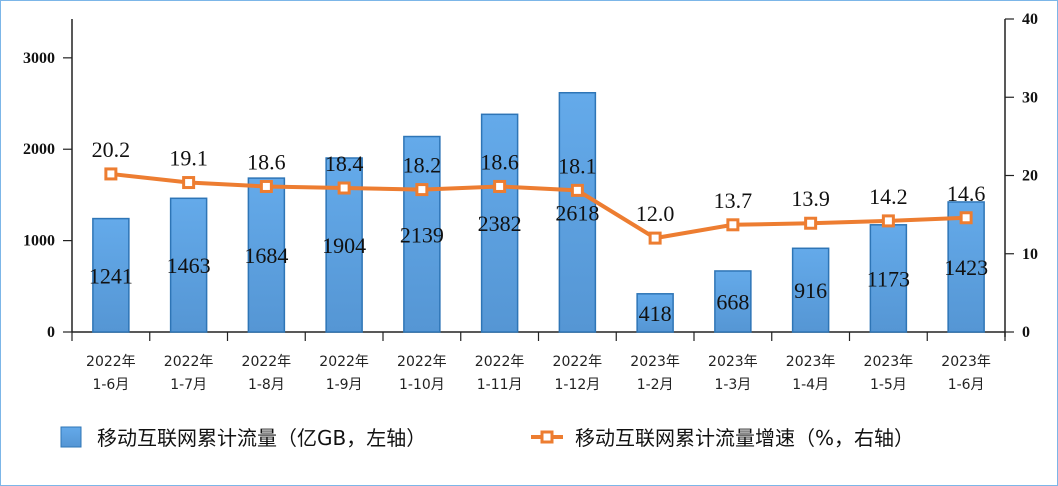  I want to click on line-value-label: 14.2, so click(888, 196).